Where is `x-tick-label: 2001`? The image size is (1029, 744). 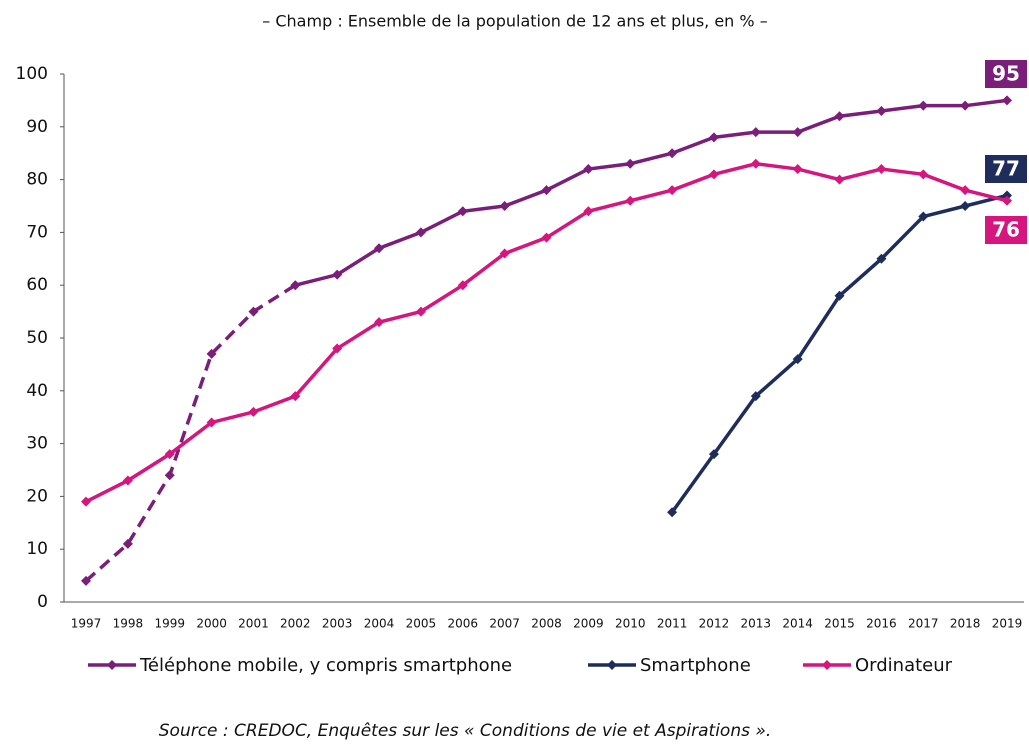
x-tick-label: 2001 is located at coordinates (253, 624).